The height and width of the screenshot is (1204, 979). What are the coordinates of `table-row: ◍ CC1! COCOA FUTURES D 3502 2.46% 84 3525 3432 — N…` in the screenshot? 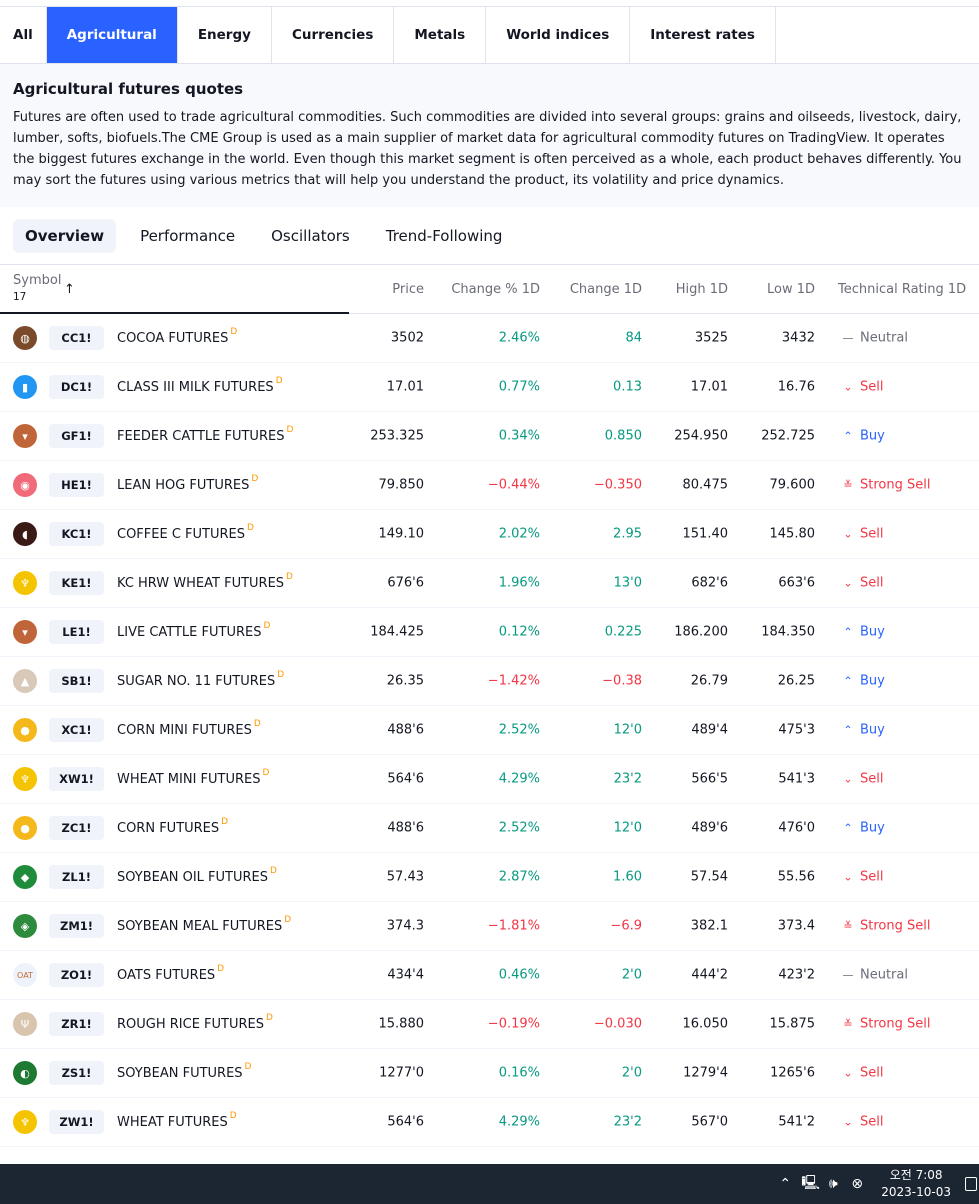 It's located at (489, 338).